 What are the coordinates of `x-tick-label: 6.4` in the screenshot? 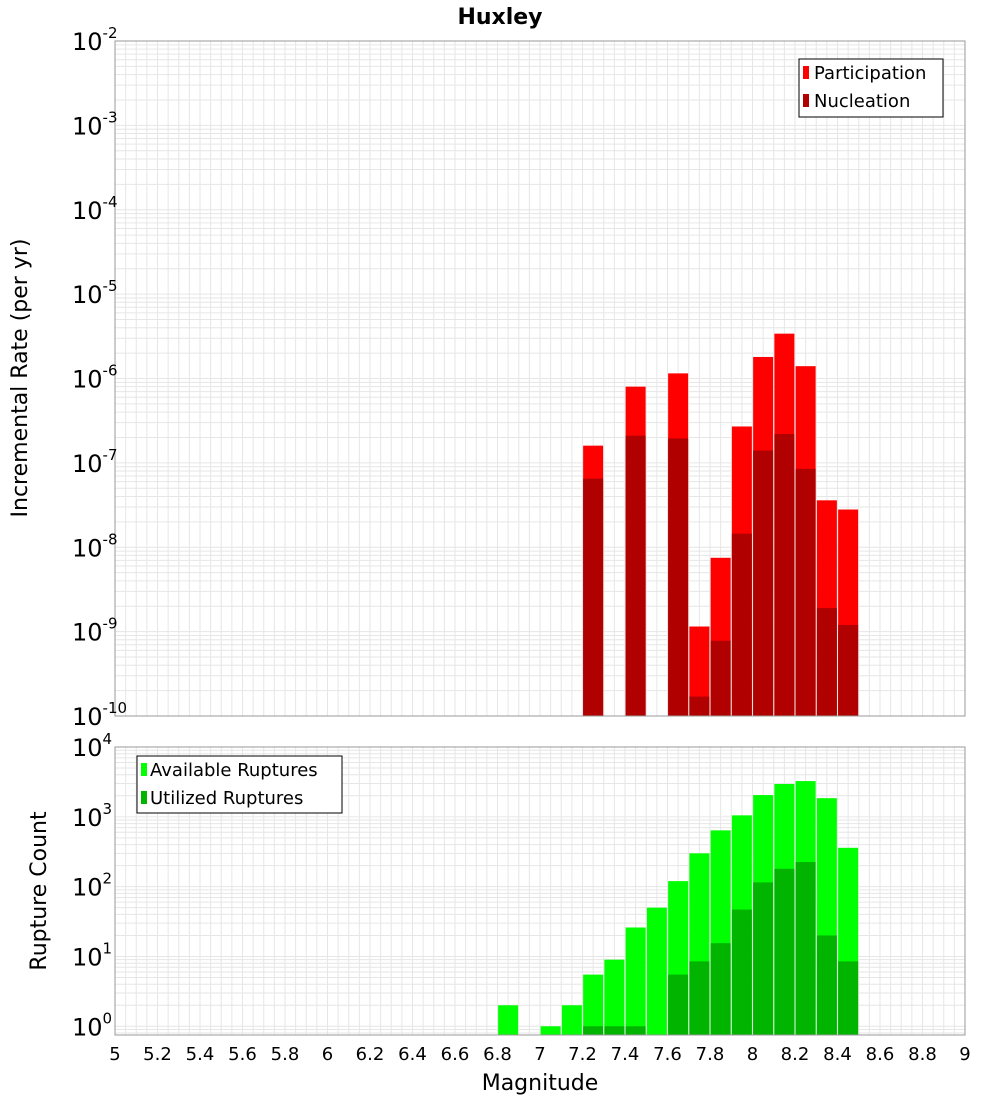 It's located at (412, 1054).